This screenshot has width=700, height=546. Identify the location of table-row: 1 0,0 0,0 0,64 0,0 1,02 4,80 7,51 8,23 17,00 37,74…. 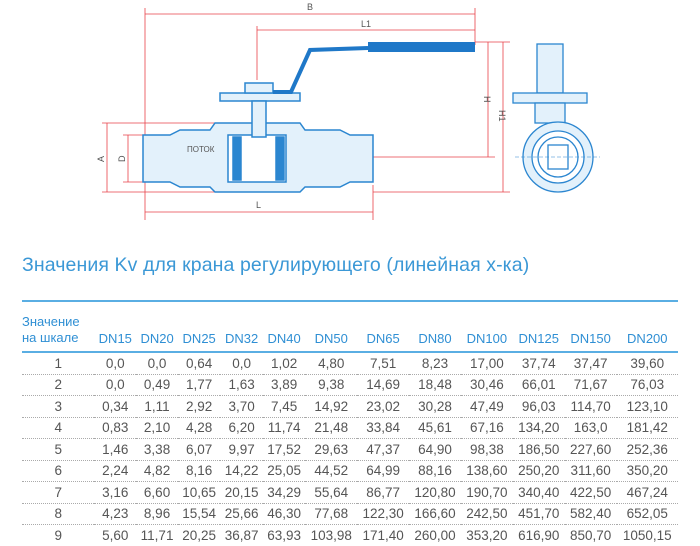
(350, 363).